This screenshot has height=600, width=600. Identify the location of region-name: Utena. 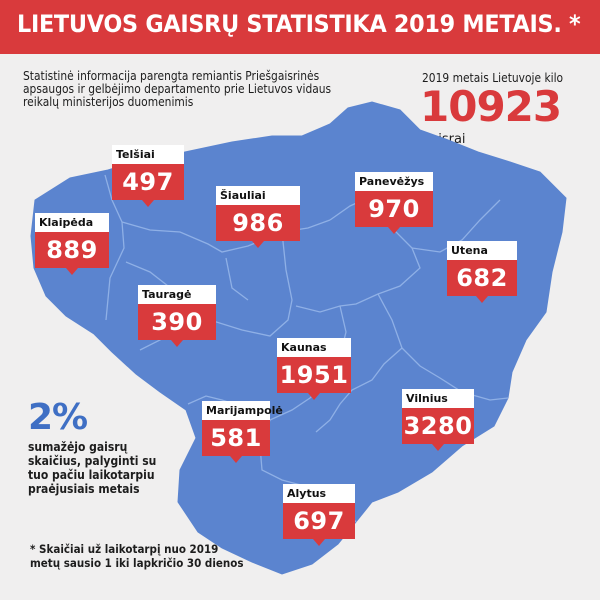
(482, 250).